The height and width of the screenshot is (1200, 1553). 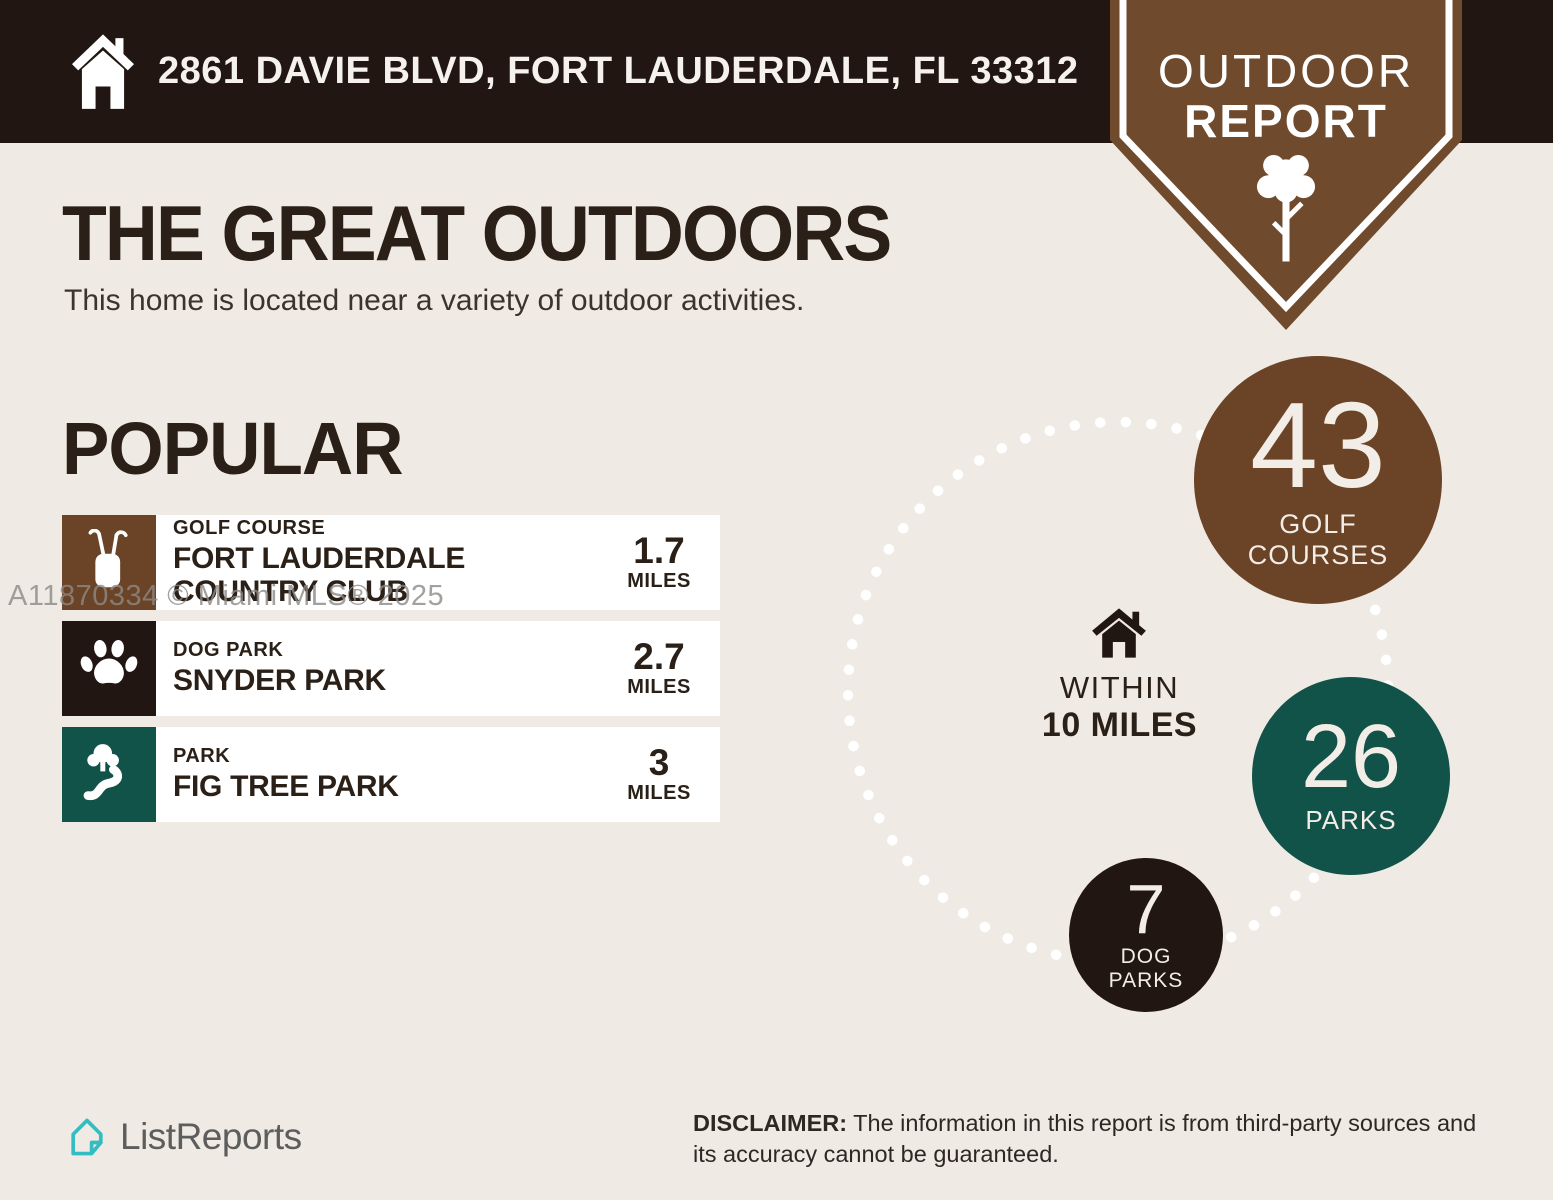 I want to click on listreports-logo: ListReports, so click(x=183, y=1137).